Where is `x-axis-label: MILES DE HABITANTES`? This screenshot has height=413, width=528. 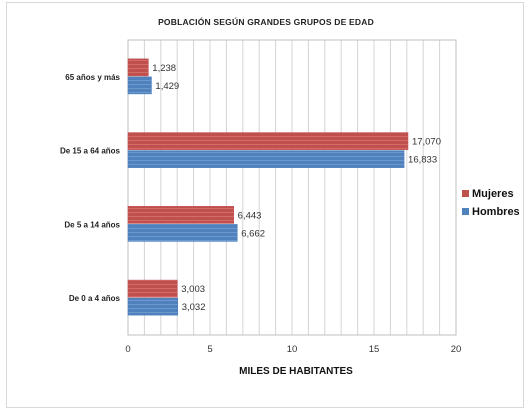 x-axis-label: MILES DE HABITANTES is located at coordinates (296, 371).